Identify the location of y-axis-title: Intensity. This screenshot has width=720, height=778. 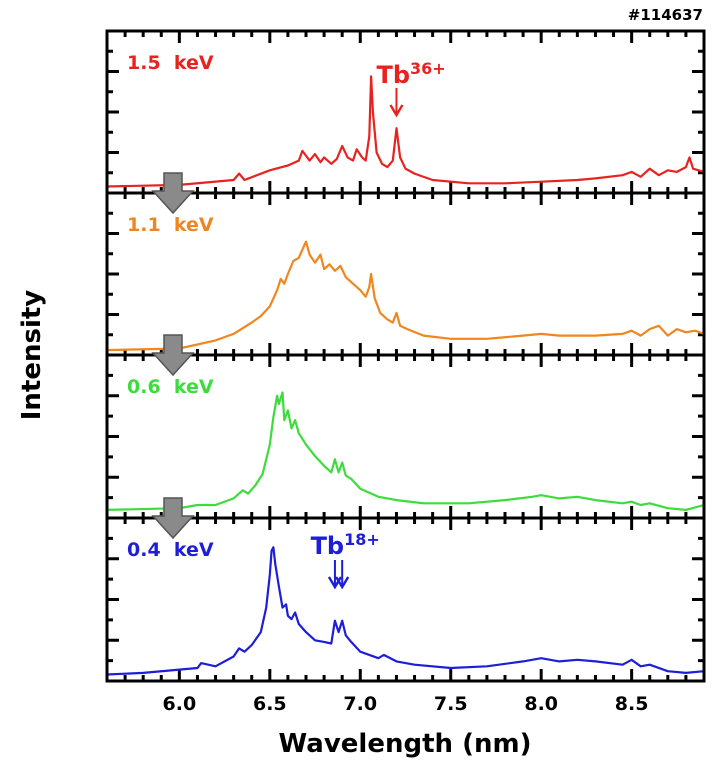
(32, 355).